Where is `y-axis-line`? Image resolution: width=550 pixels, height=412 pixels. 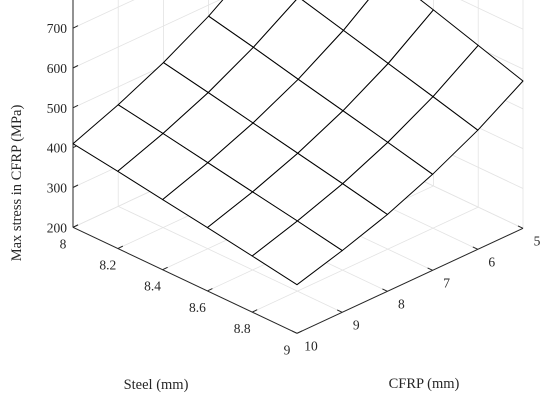 y-axis-line is located at coordinates (410, 280).